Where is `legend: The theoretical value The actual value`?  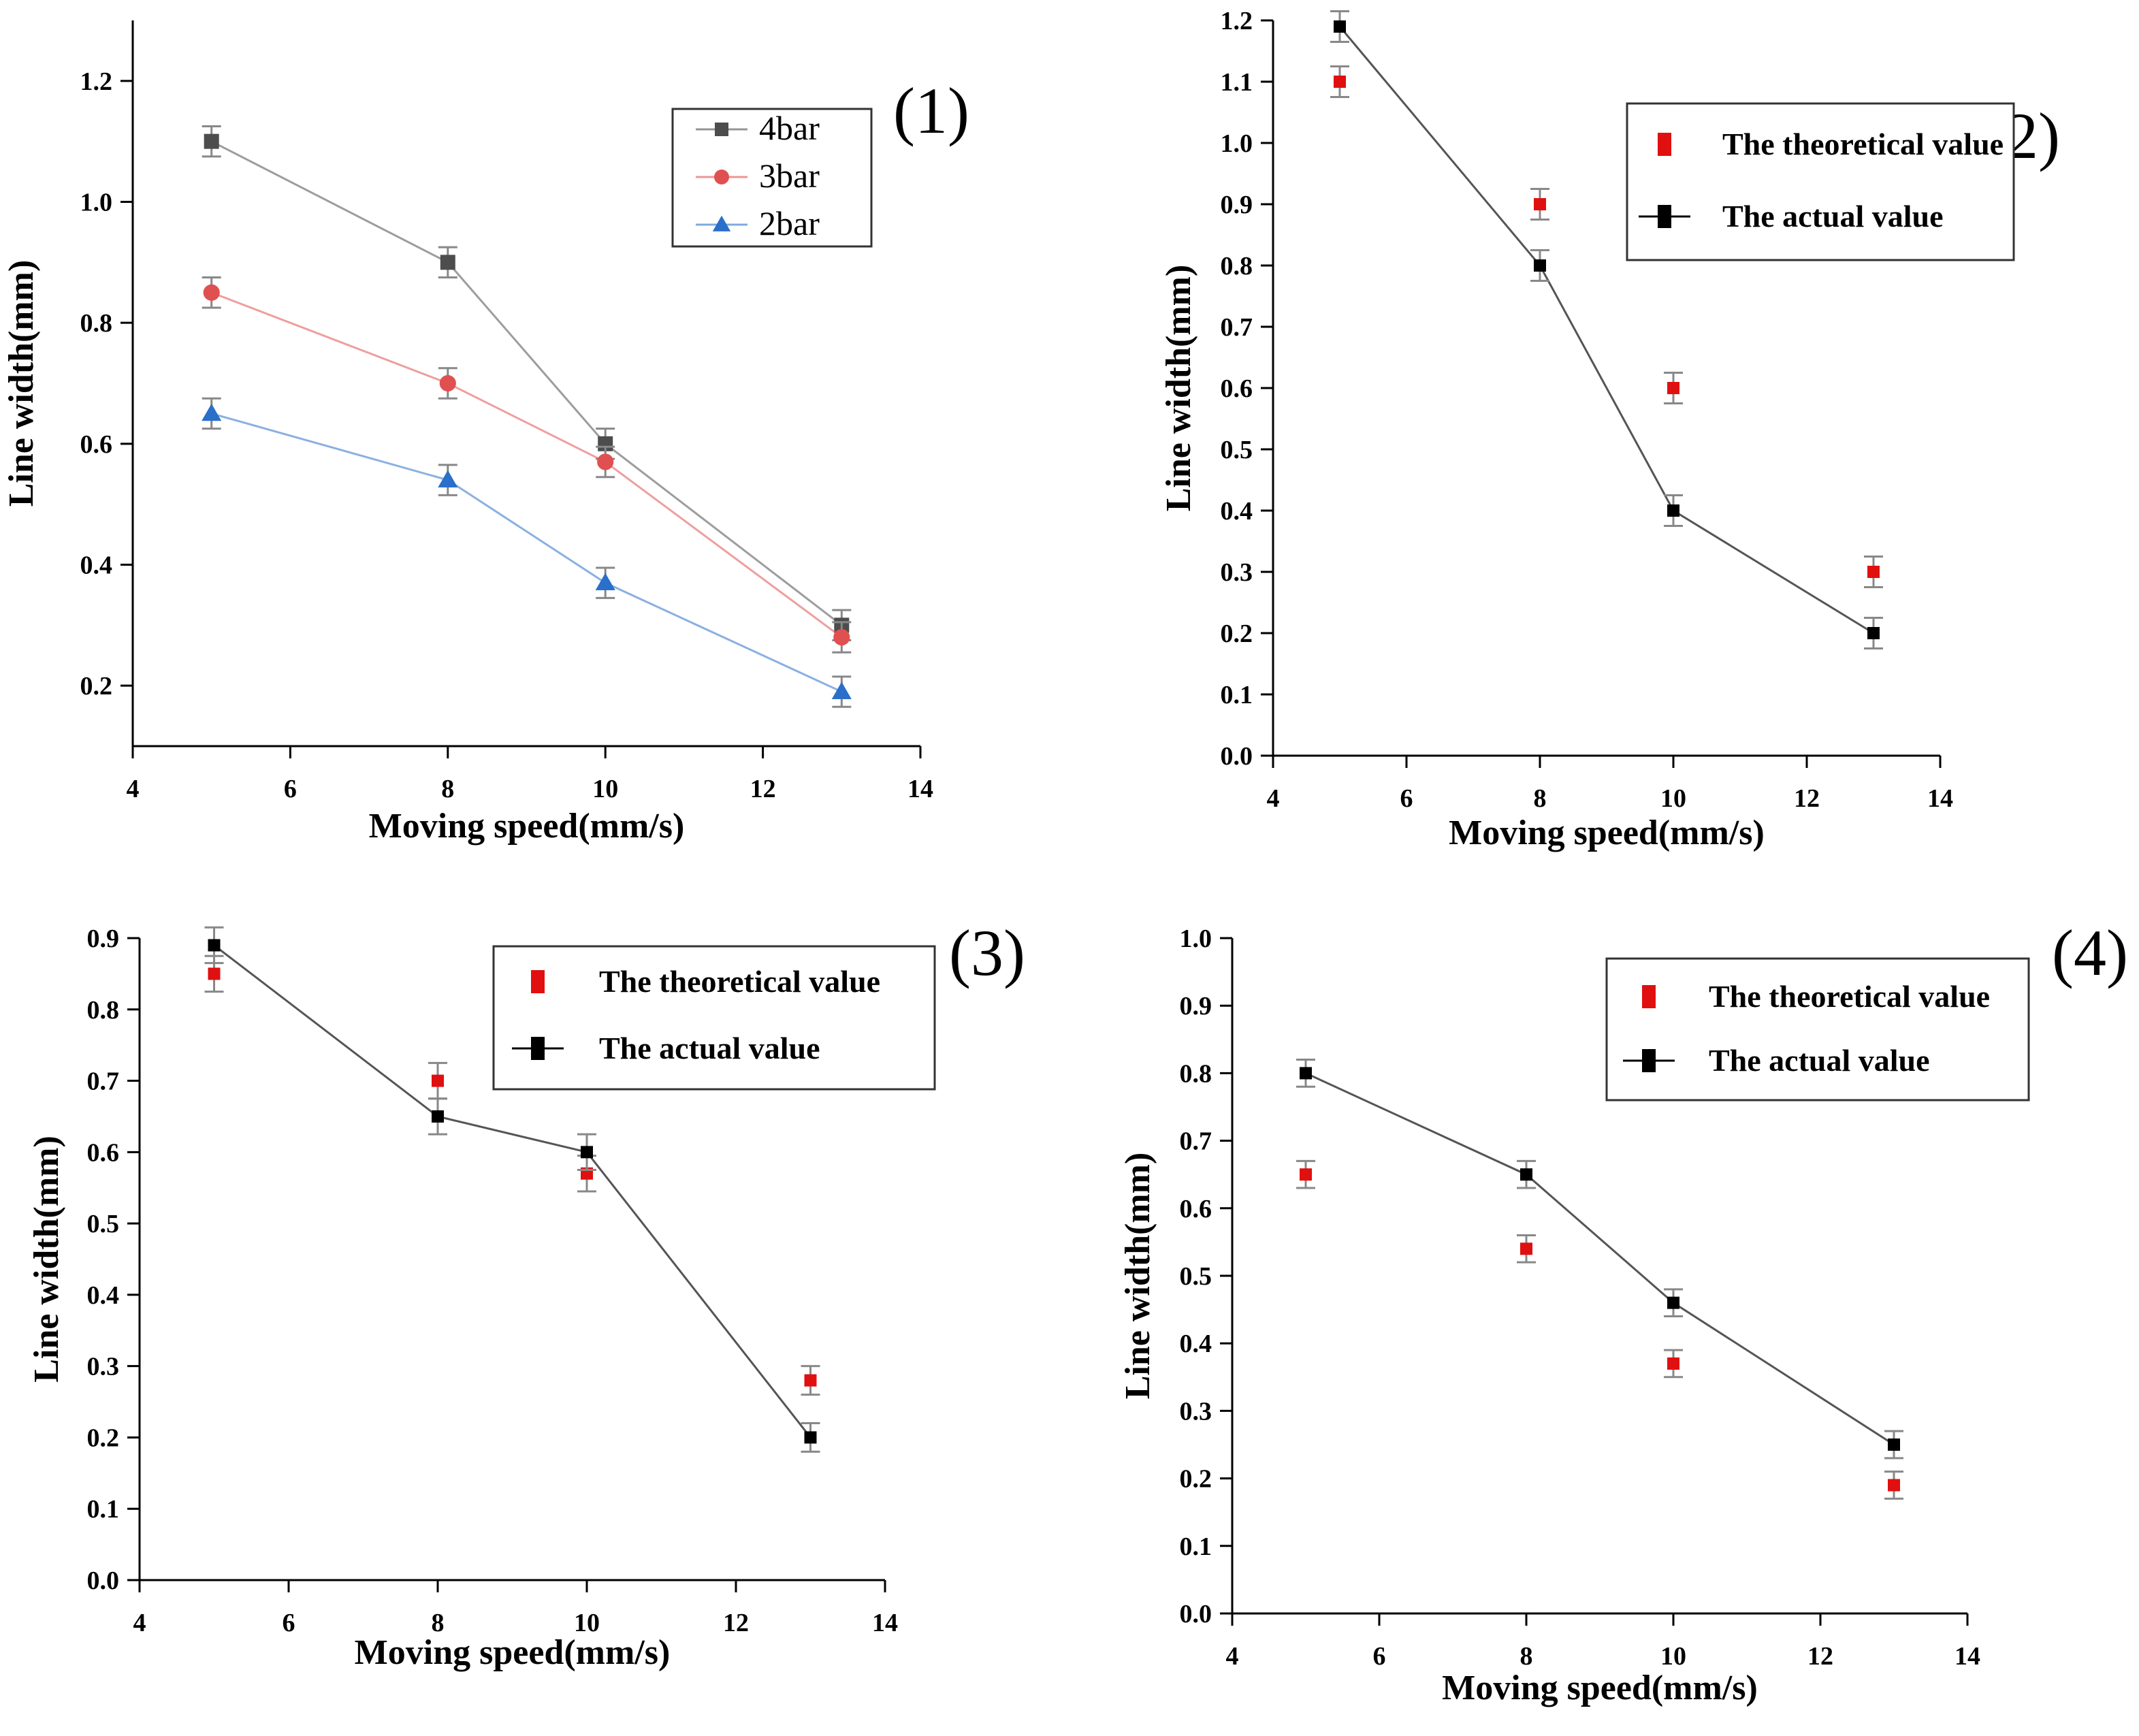 legend: The theoretical value The actual value is located at coordinates (1820, 181).